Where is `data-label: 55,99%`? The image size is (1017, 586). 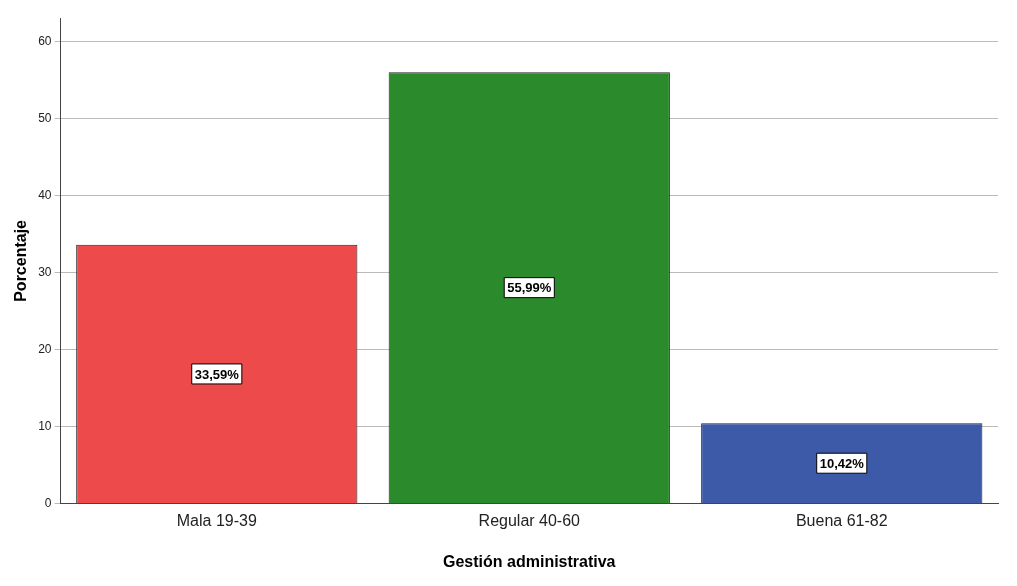 data-label: 55,99% is located at coordinates (529, 288).